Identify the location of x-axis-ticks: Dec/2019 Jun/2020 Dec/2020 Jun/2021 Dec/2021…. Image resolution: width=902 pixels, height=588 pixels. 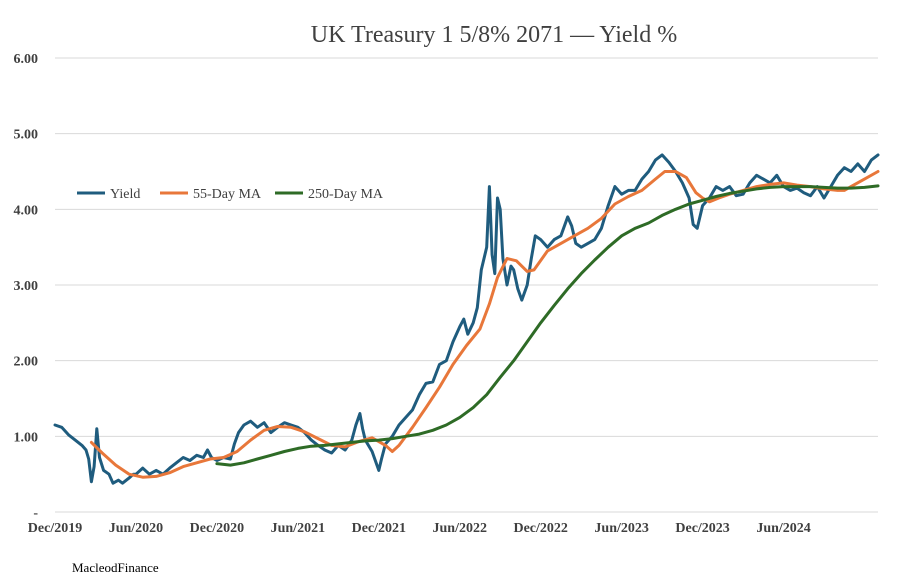
(419, 528).